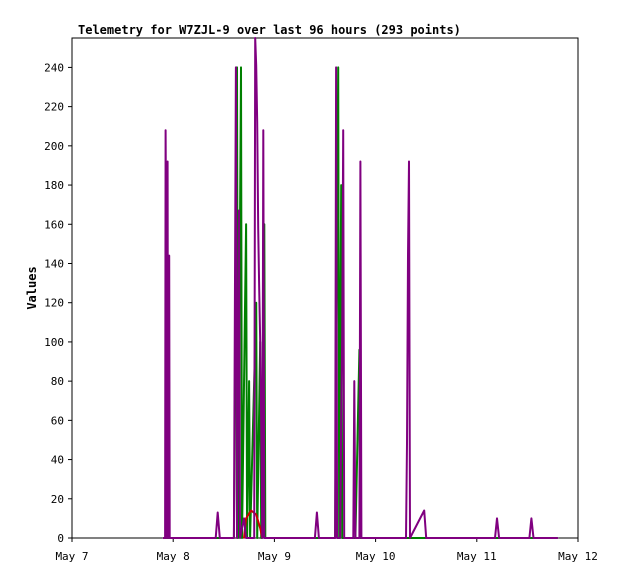 The width and height of the screenshot is (618, 579). Describe the element at coordinates (477, 556) in the screenshot. I see `x-tick-label: May 11` at that location.